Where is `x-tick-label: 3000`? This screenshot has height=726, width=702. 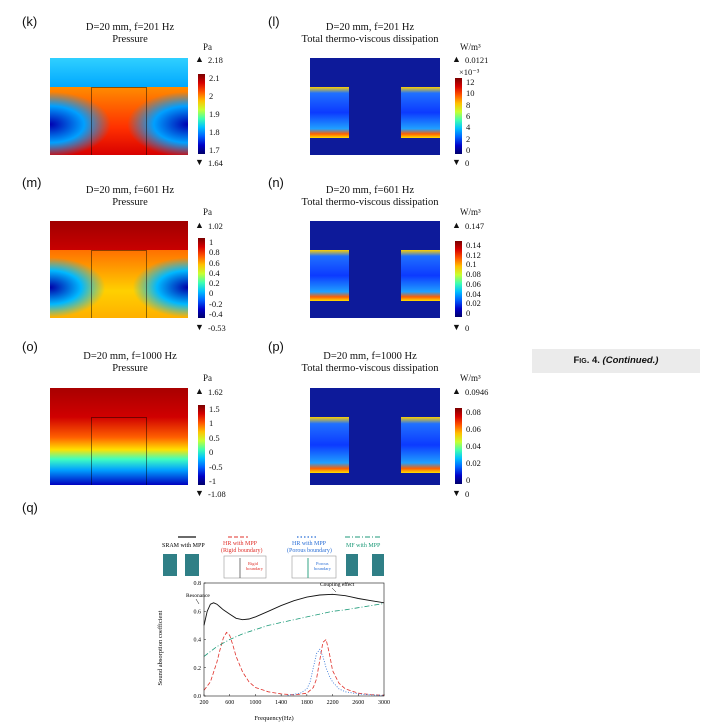 x-tick-label: 3000 is located at coordinates (384, 703).